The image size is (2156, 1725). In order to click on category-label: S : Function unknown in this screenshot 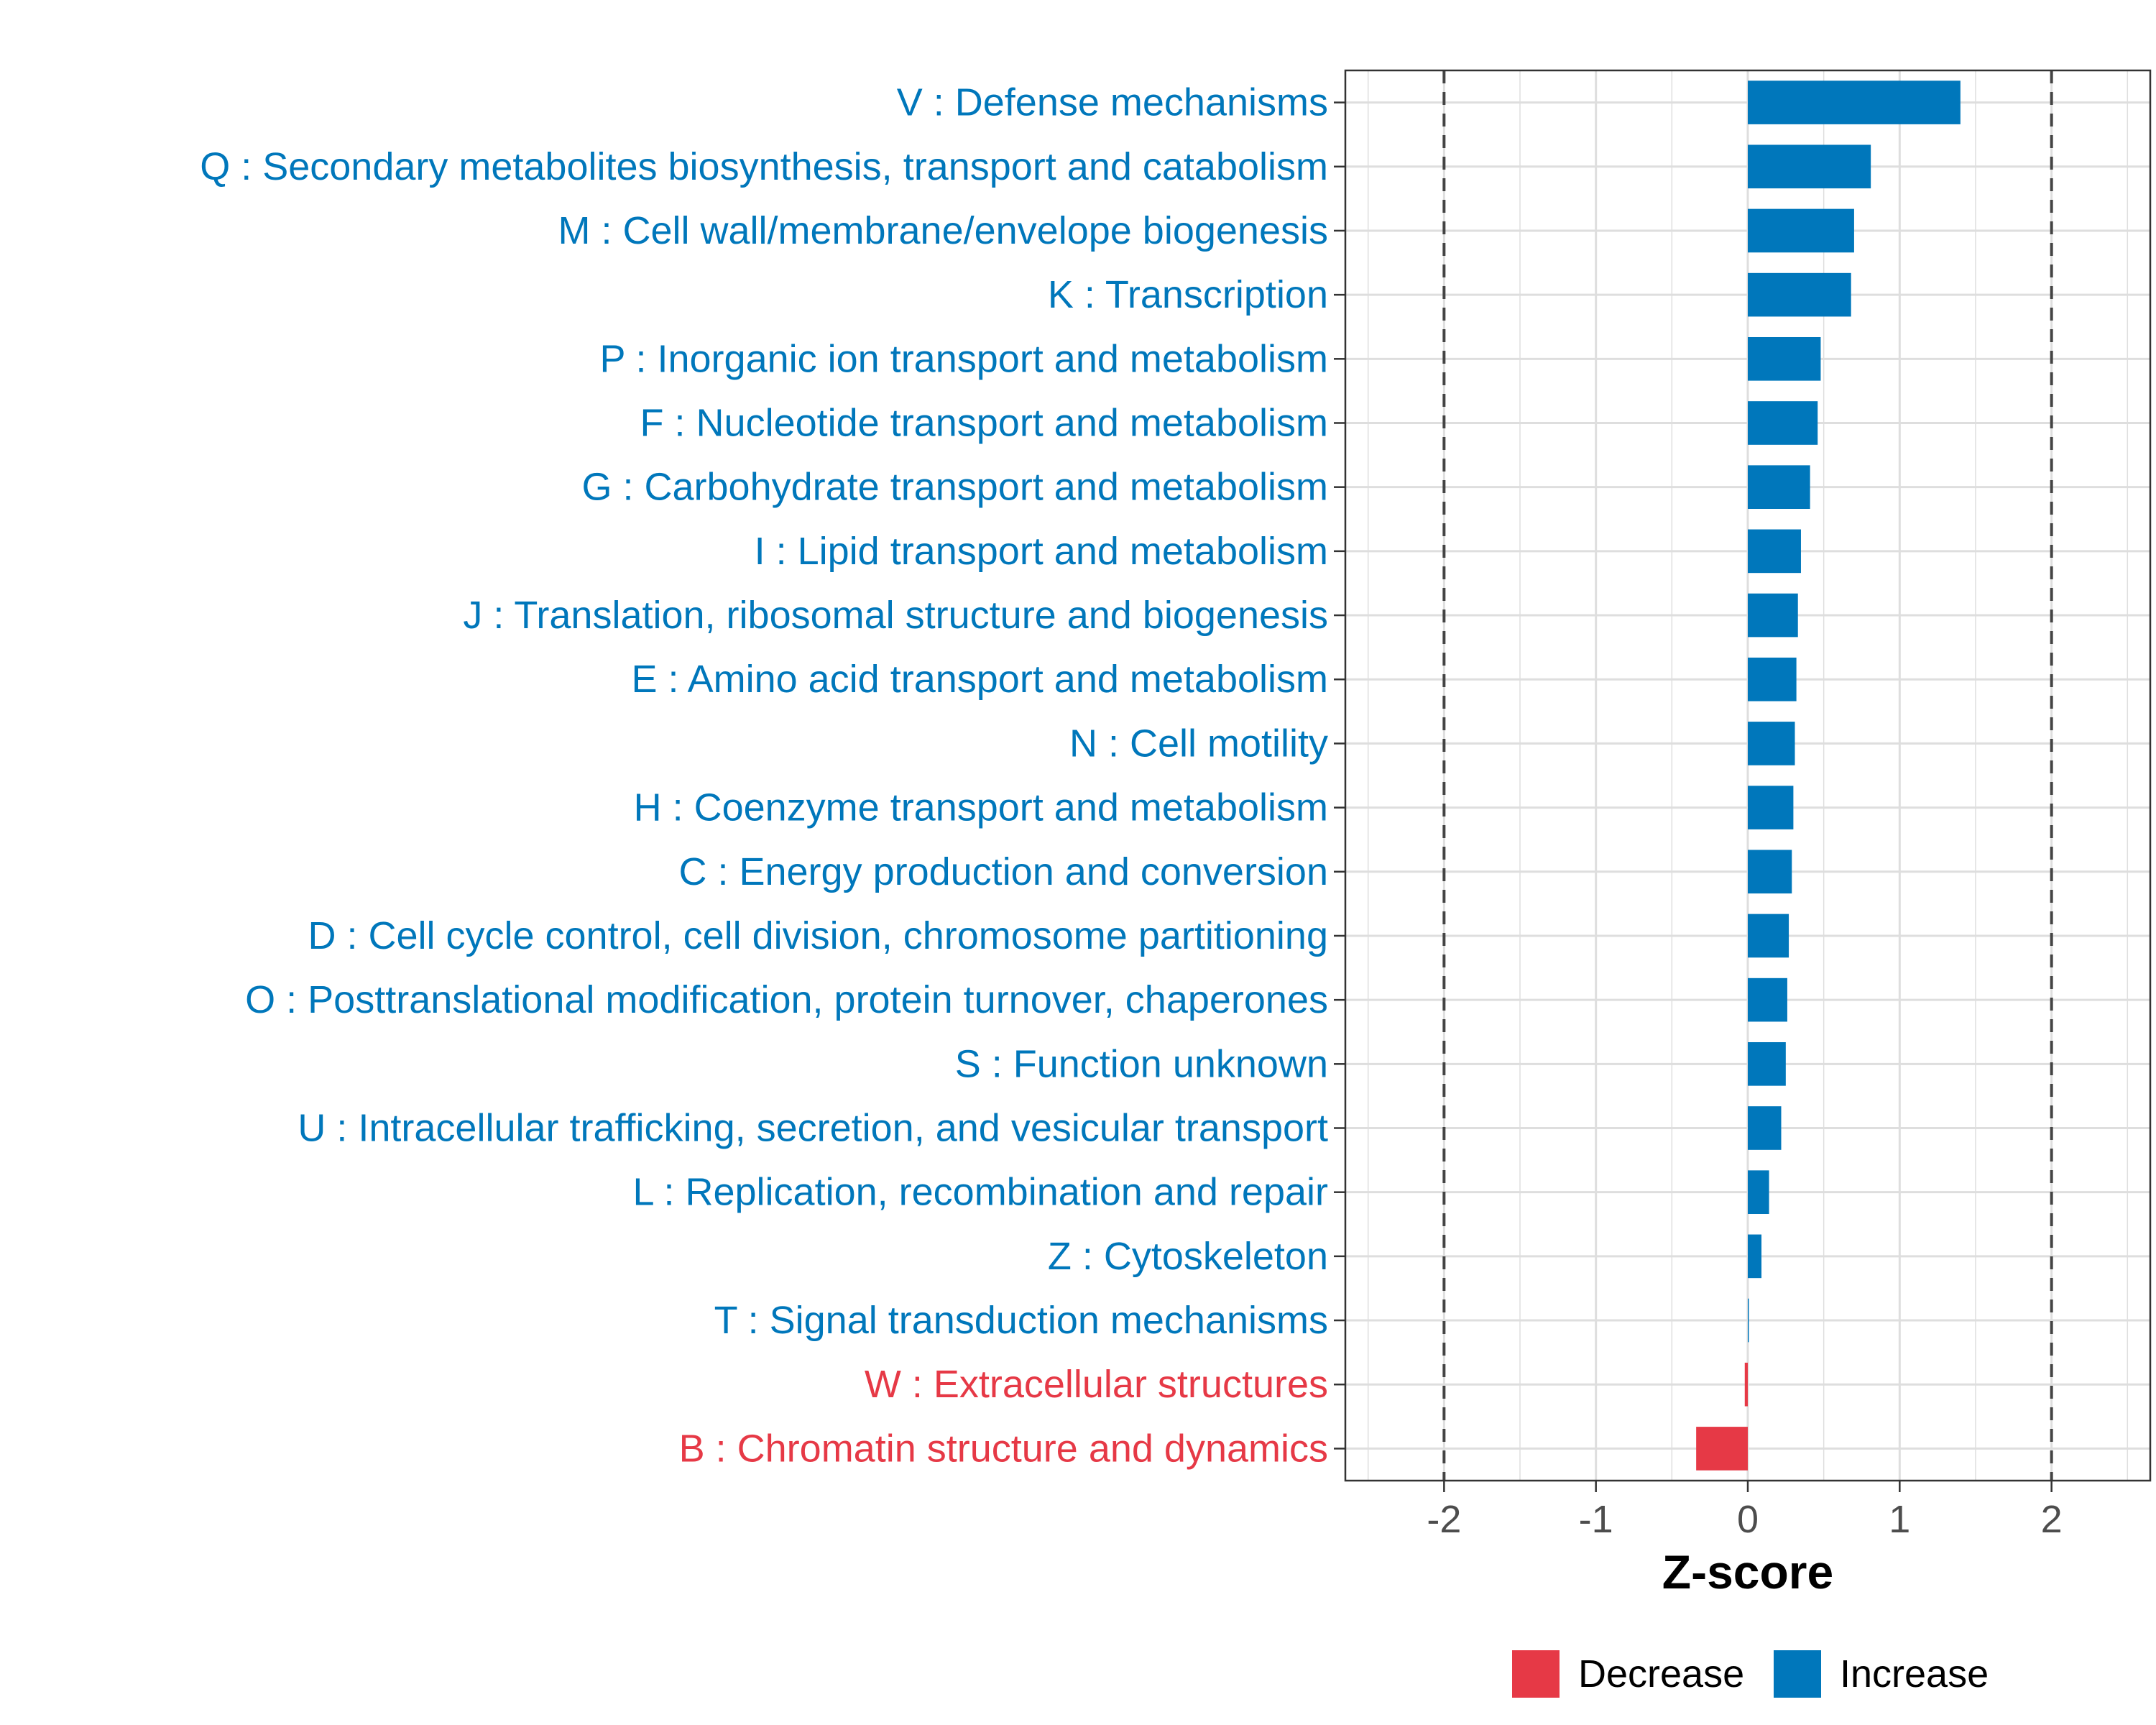, I will do `click(1141, 1063)`.